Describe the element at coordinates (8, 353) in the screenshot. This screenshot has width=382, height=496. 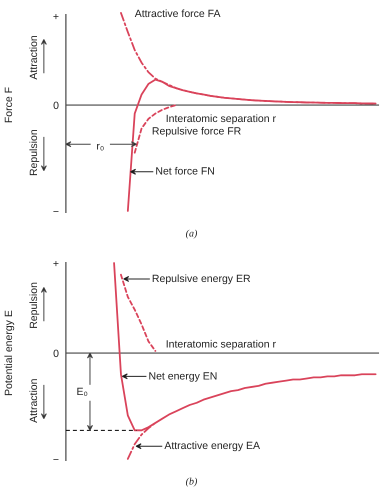
I see `y-axis-title: Potential energy E` at that location.